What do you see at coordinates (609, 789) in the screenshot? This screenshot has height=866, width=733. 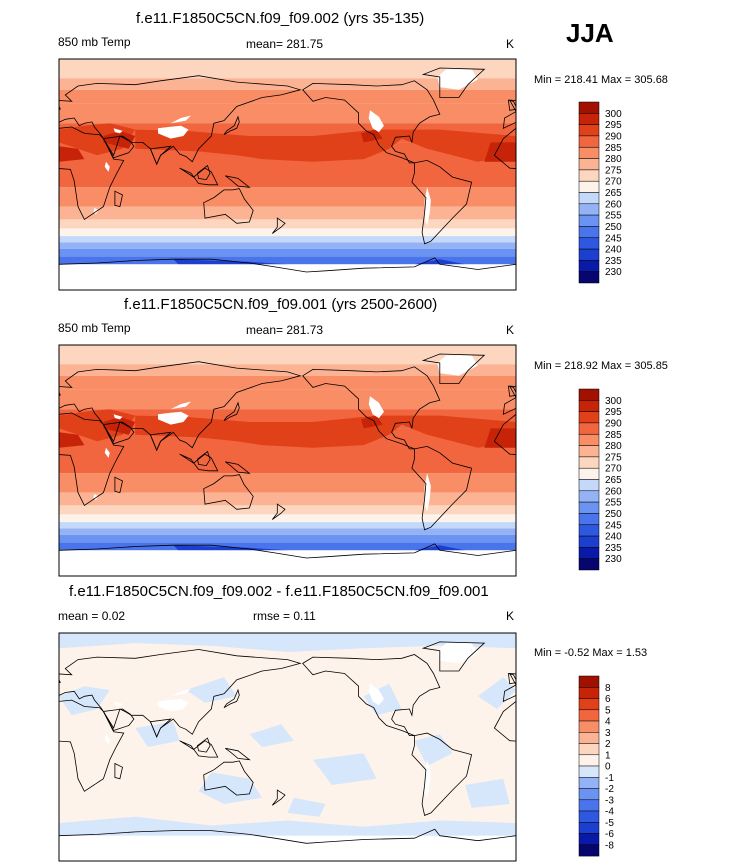 I see `colorbar-tick-label: -2` at bounding box center [609, 789].